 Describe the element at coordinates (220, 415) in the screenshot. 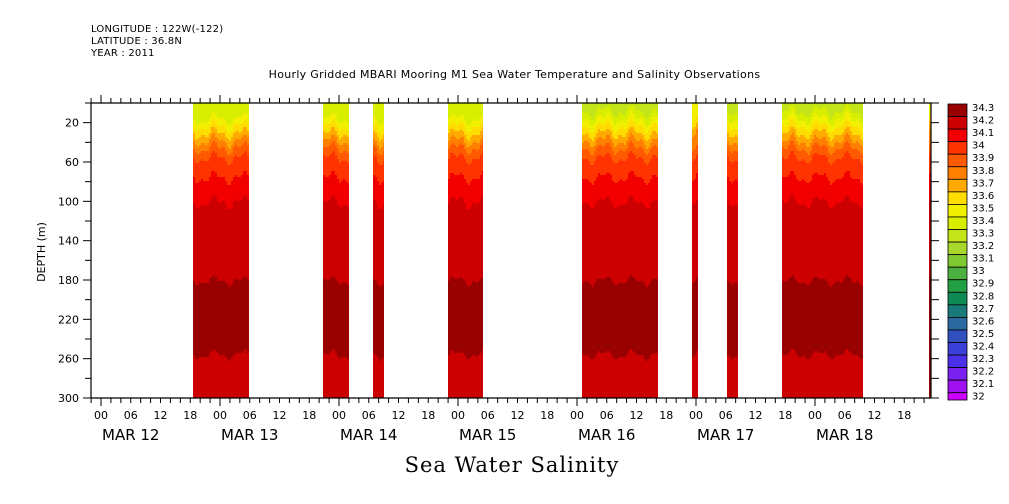

I see `x-hour-tick-label: 00` at that location.